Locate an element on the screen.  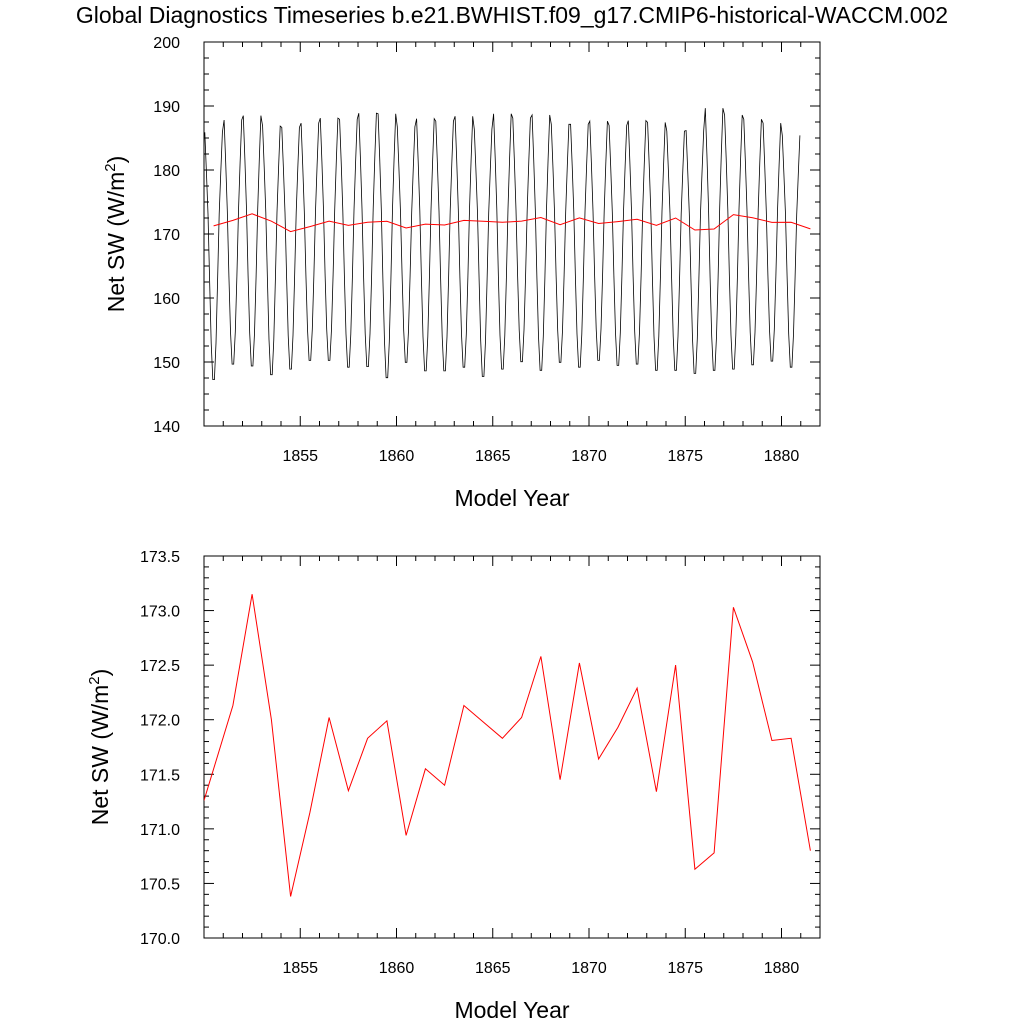
y-tick-label: 171.0 is located at coordinates (160, 830).